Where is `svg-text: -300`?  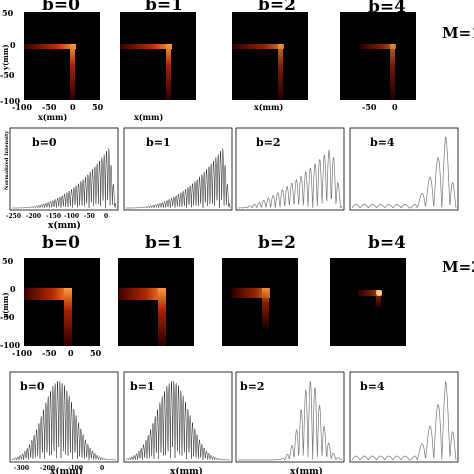
svg-text: -300 is located at coordinates (21, 468).